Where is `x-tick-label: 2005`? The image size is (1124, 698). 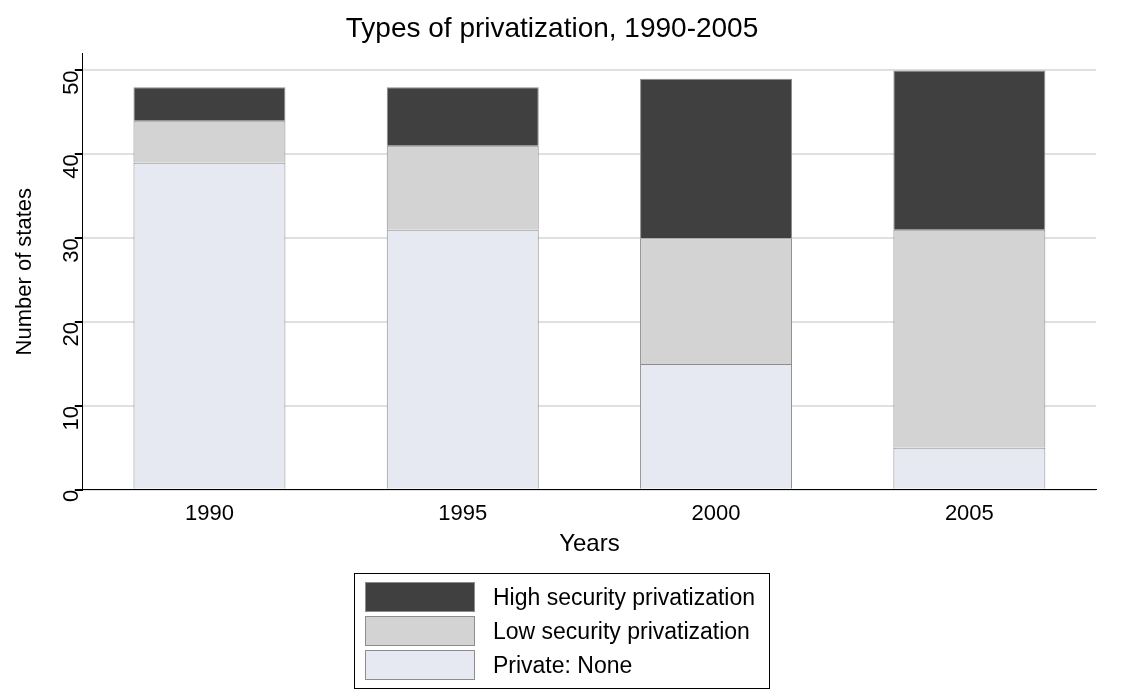 x-tick-label: 2005 is located at coordinates (969, 513).